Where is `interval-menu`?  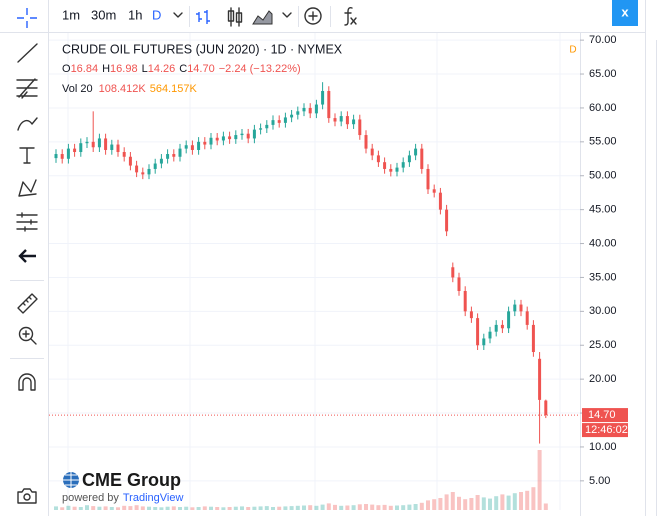
interval-menu is located at coordinates (178, 15).